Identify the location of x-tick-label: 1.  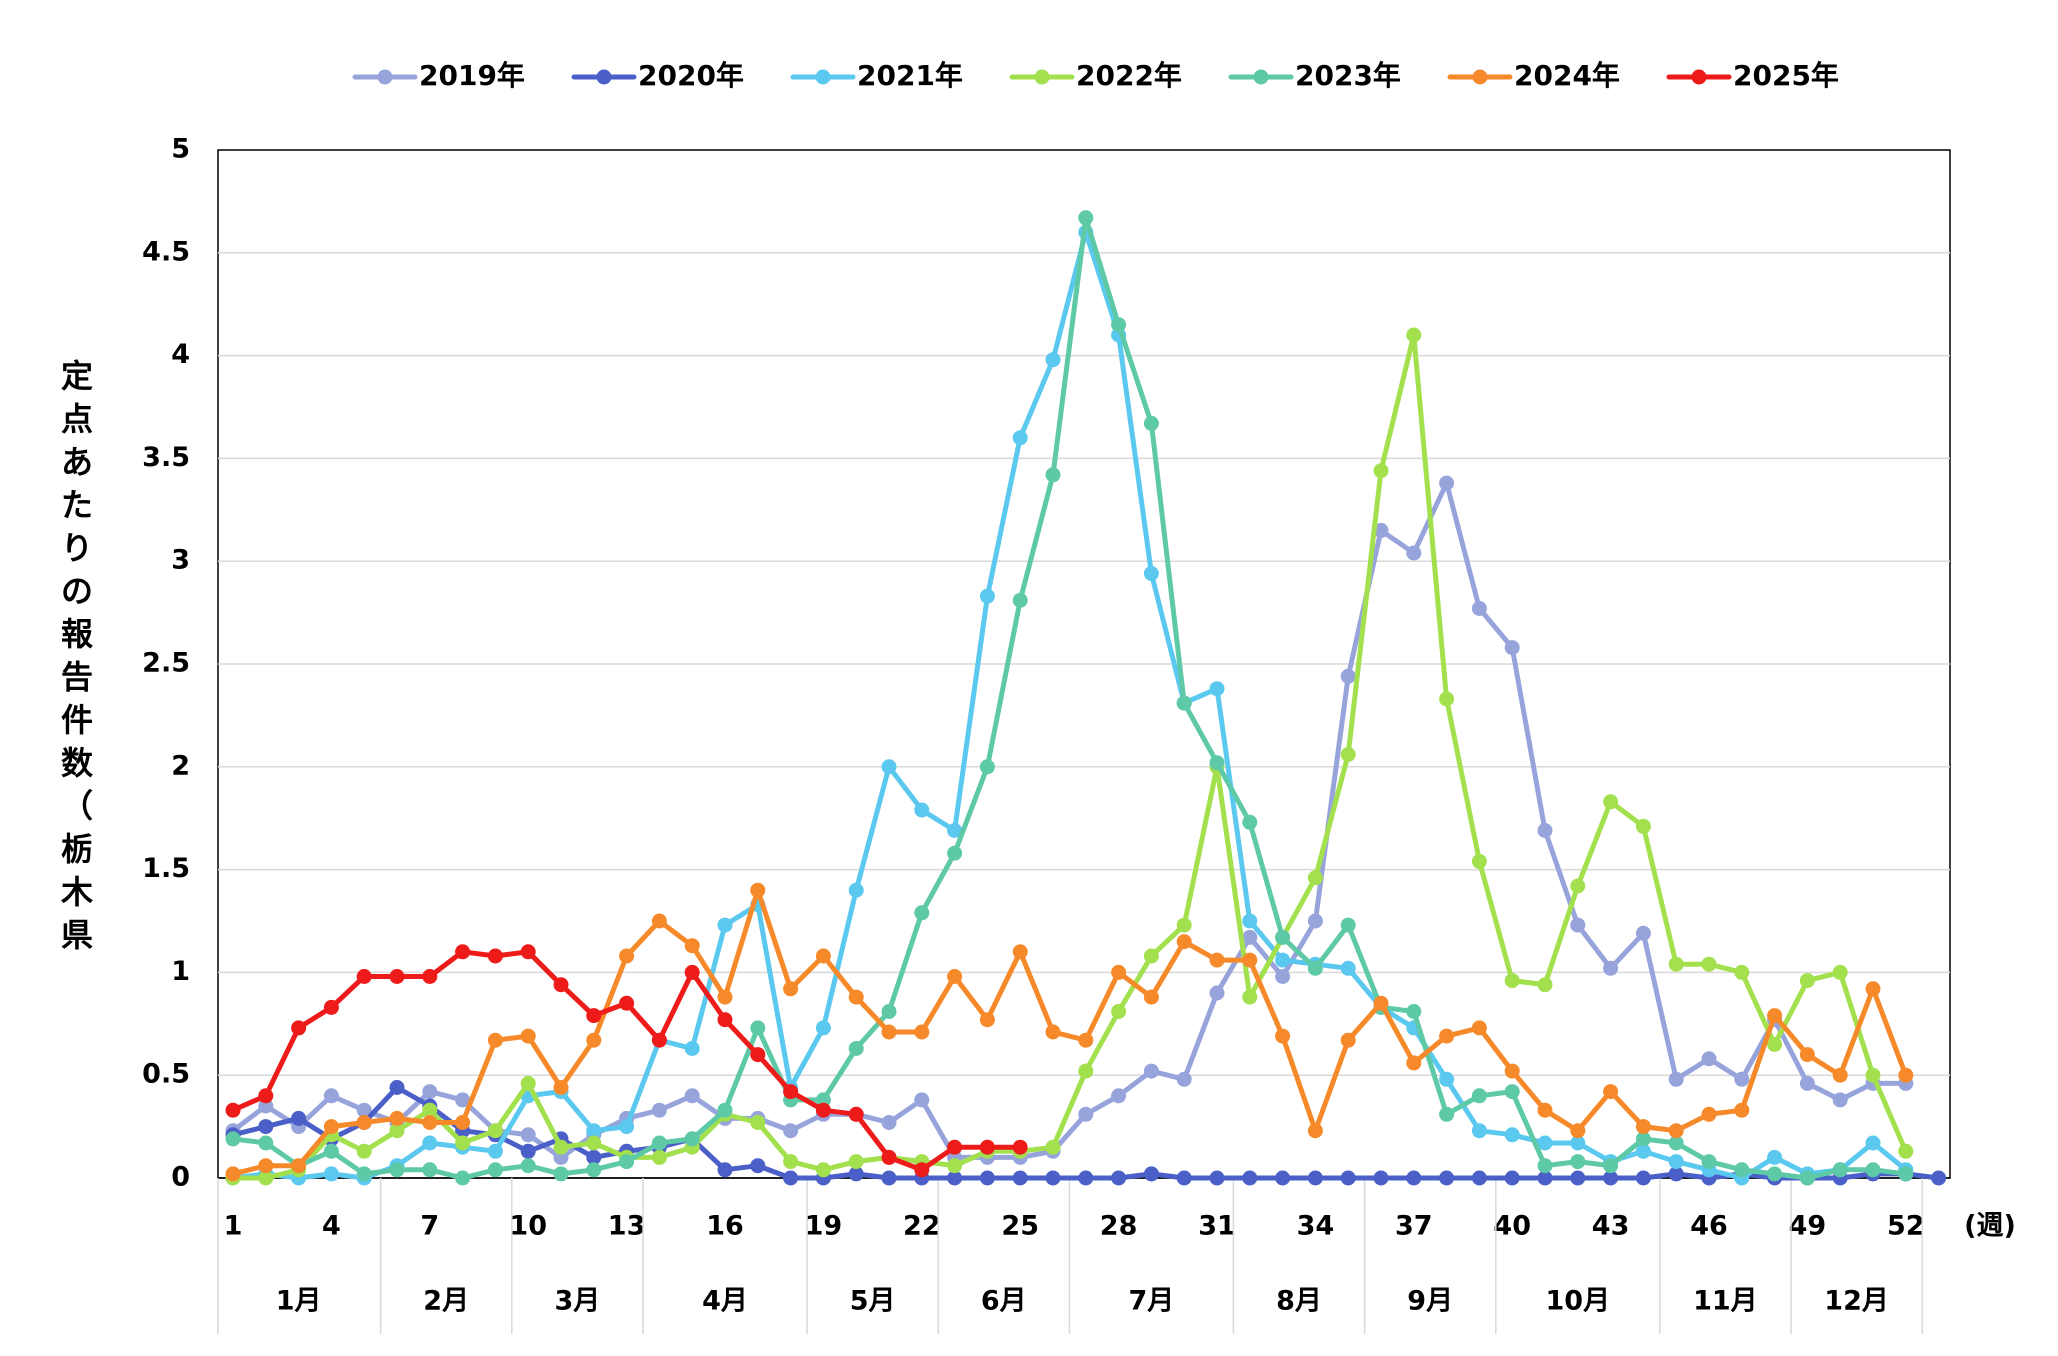
(233, 1226).